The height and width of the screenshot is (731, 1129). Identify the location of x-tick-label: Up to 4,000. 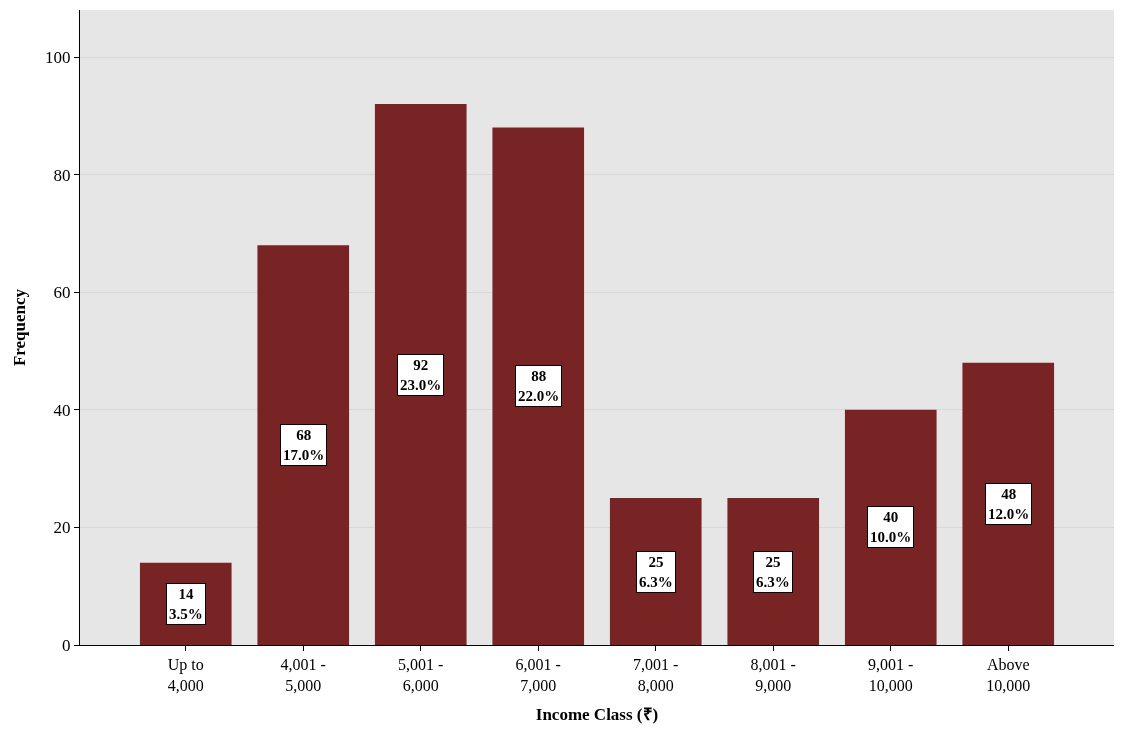
(185, 675).